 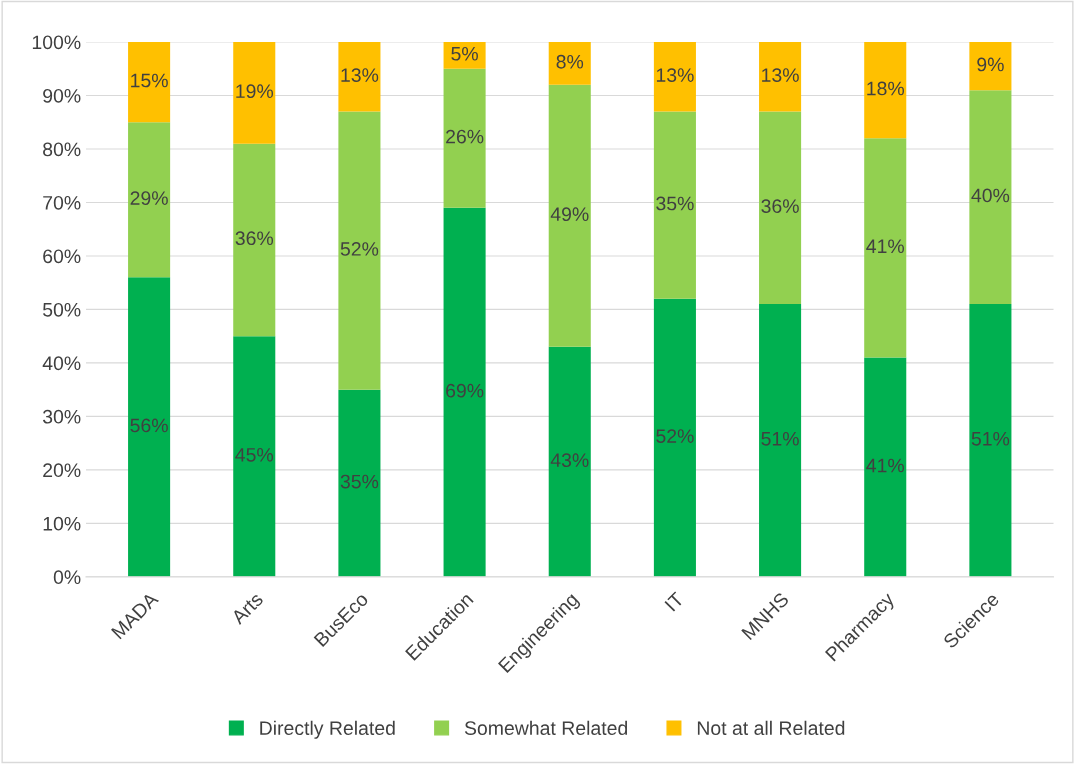 What do you see at coordinates (56, 42) in the screenshot?
I see `y-tick-label: 100%` at bounding box center [56, 42].